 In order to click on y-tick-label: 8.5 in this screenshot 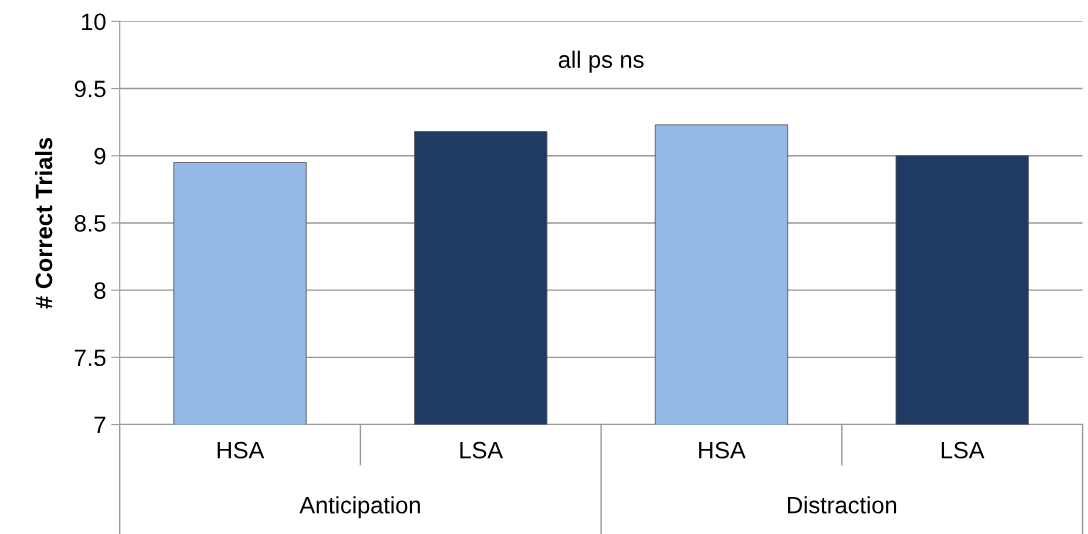, I will do `click(90, 223)`.